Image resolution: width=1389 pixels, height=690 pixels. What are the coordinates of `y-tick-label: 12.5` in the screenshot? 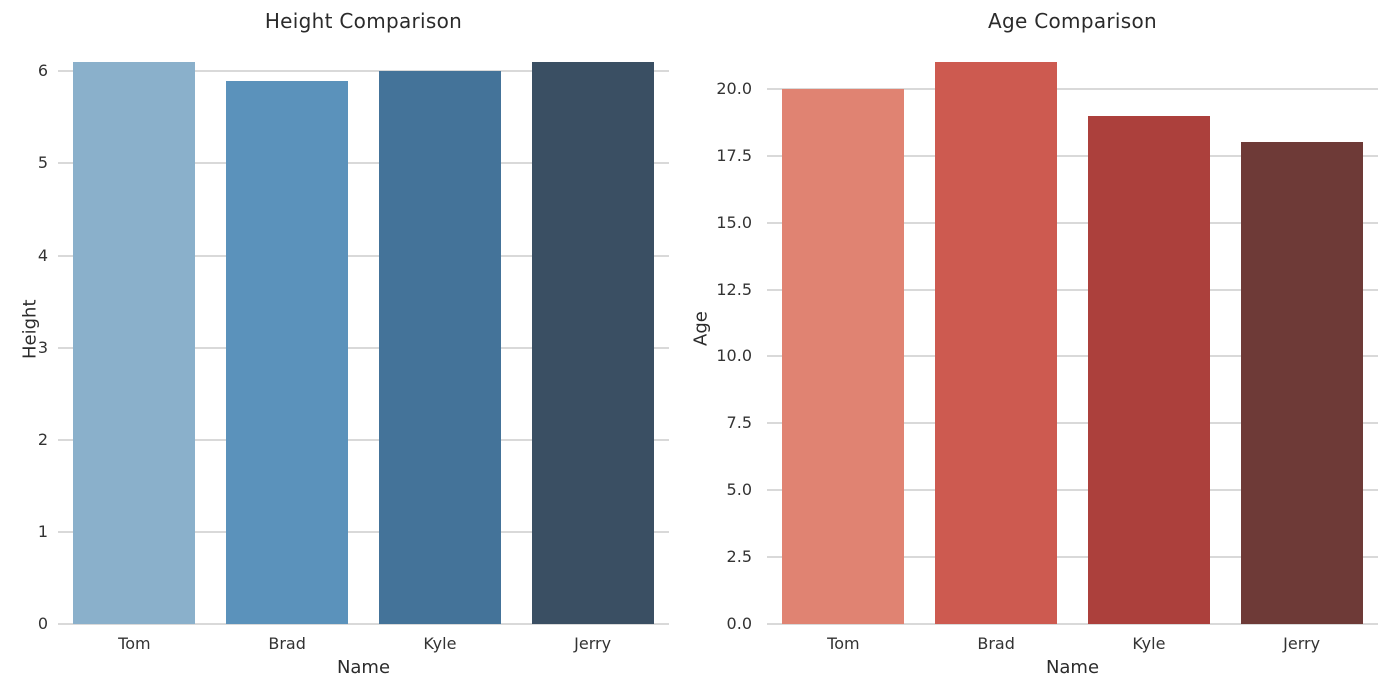 It's located at (734, 289).